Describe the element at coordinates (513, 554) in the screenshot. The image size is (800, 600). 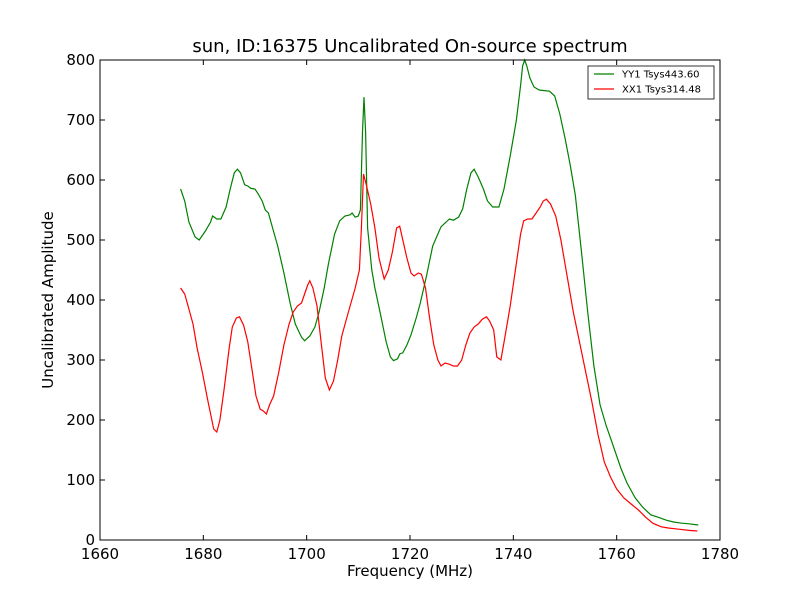
I see `x-tick-label: 1740` at that location.